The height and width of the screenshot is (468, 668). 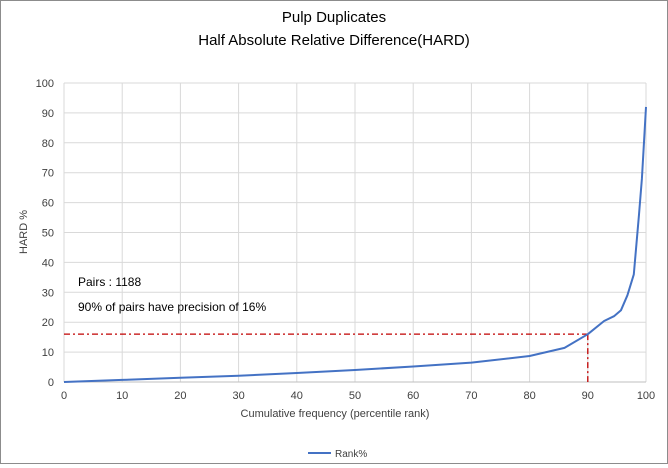 What do you see at coordinates (335, 414) in the screenshot?
I see `x-axis-label: Cumulative frequency (percentile rank)` at bounding box center [335, 414].